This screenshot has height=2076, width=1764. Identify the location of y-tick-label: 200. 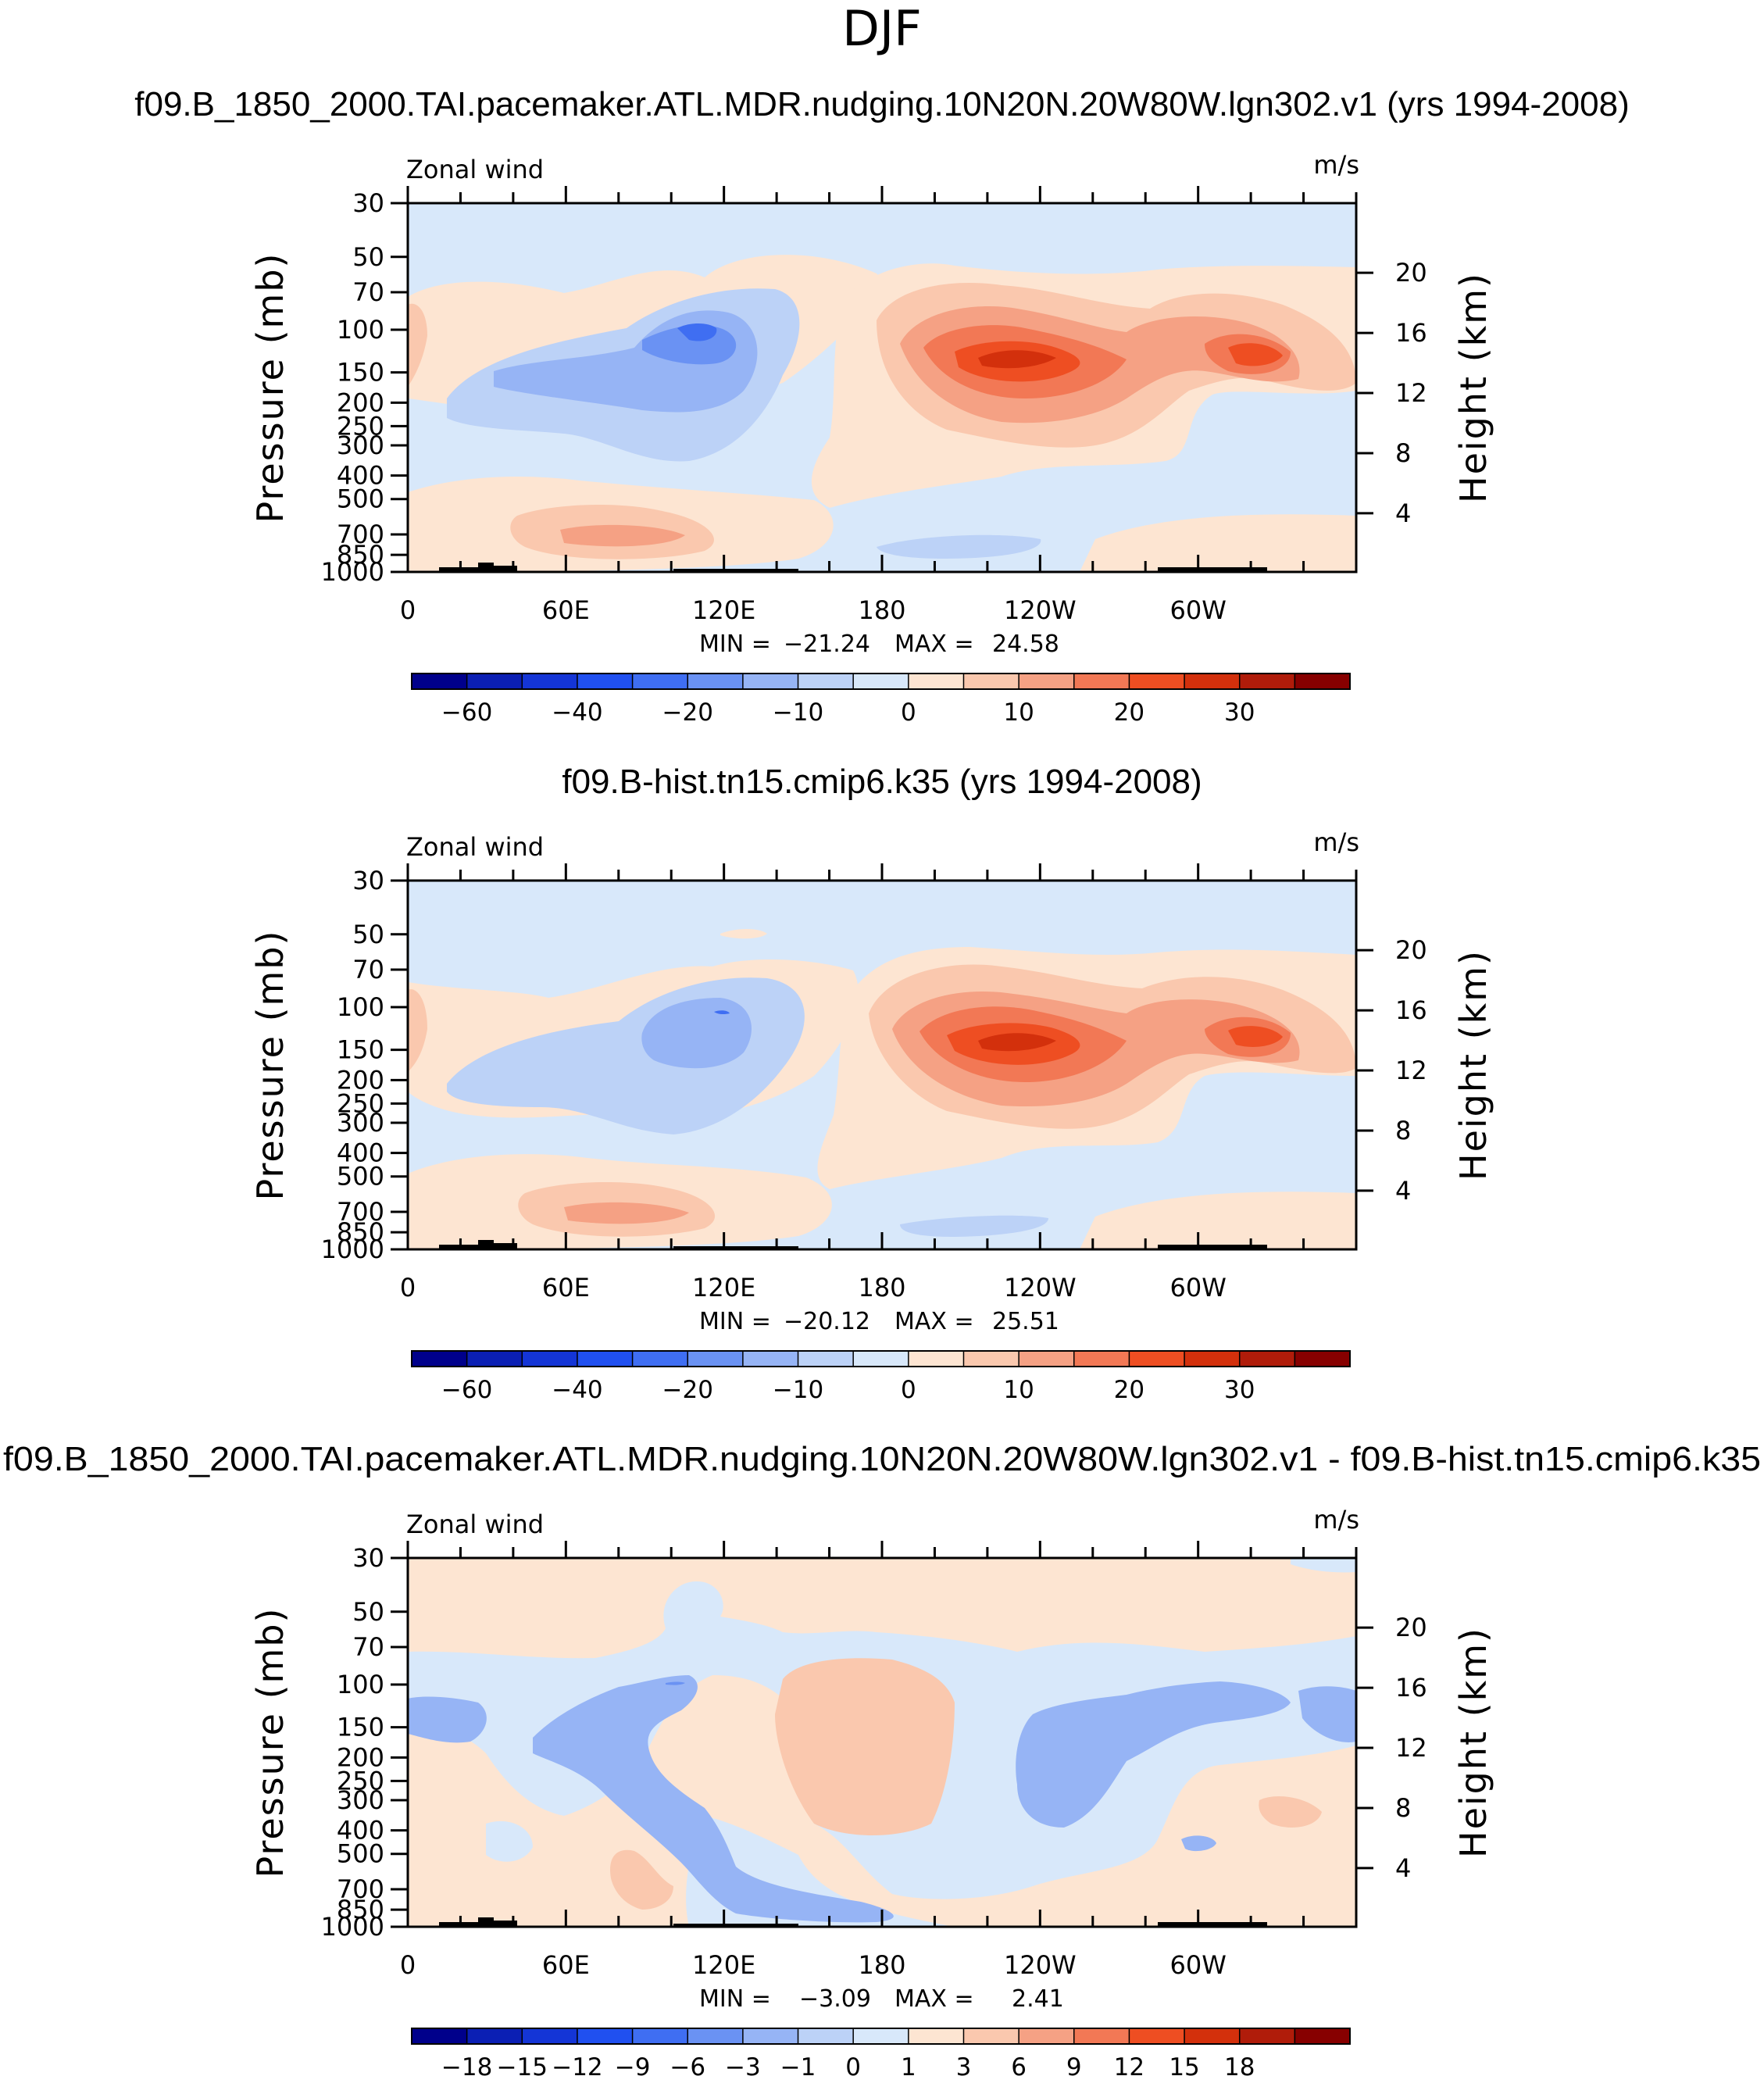
(361, 1757).